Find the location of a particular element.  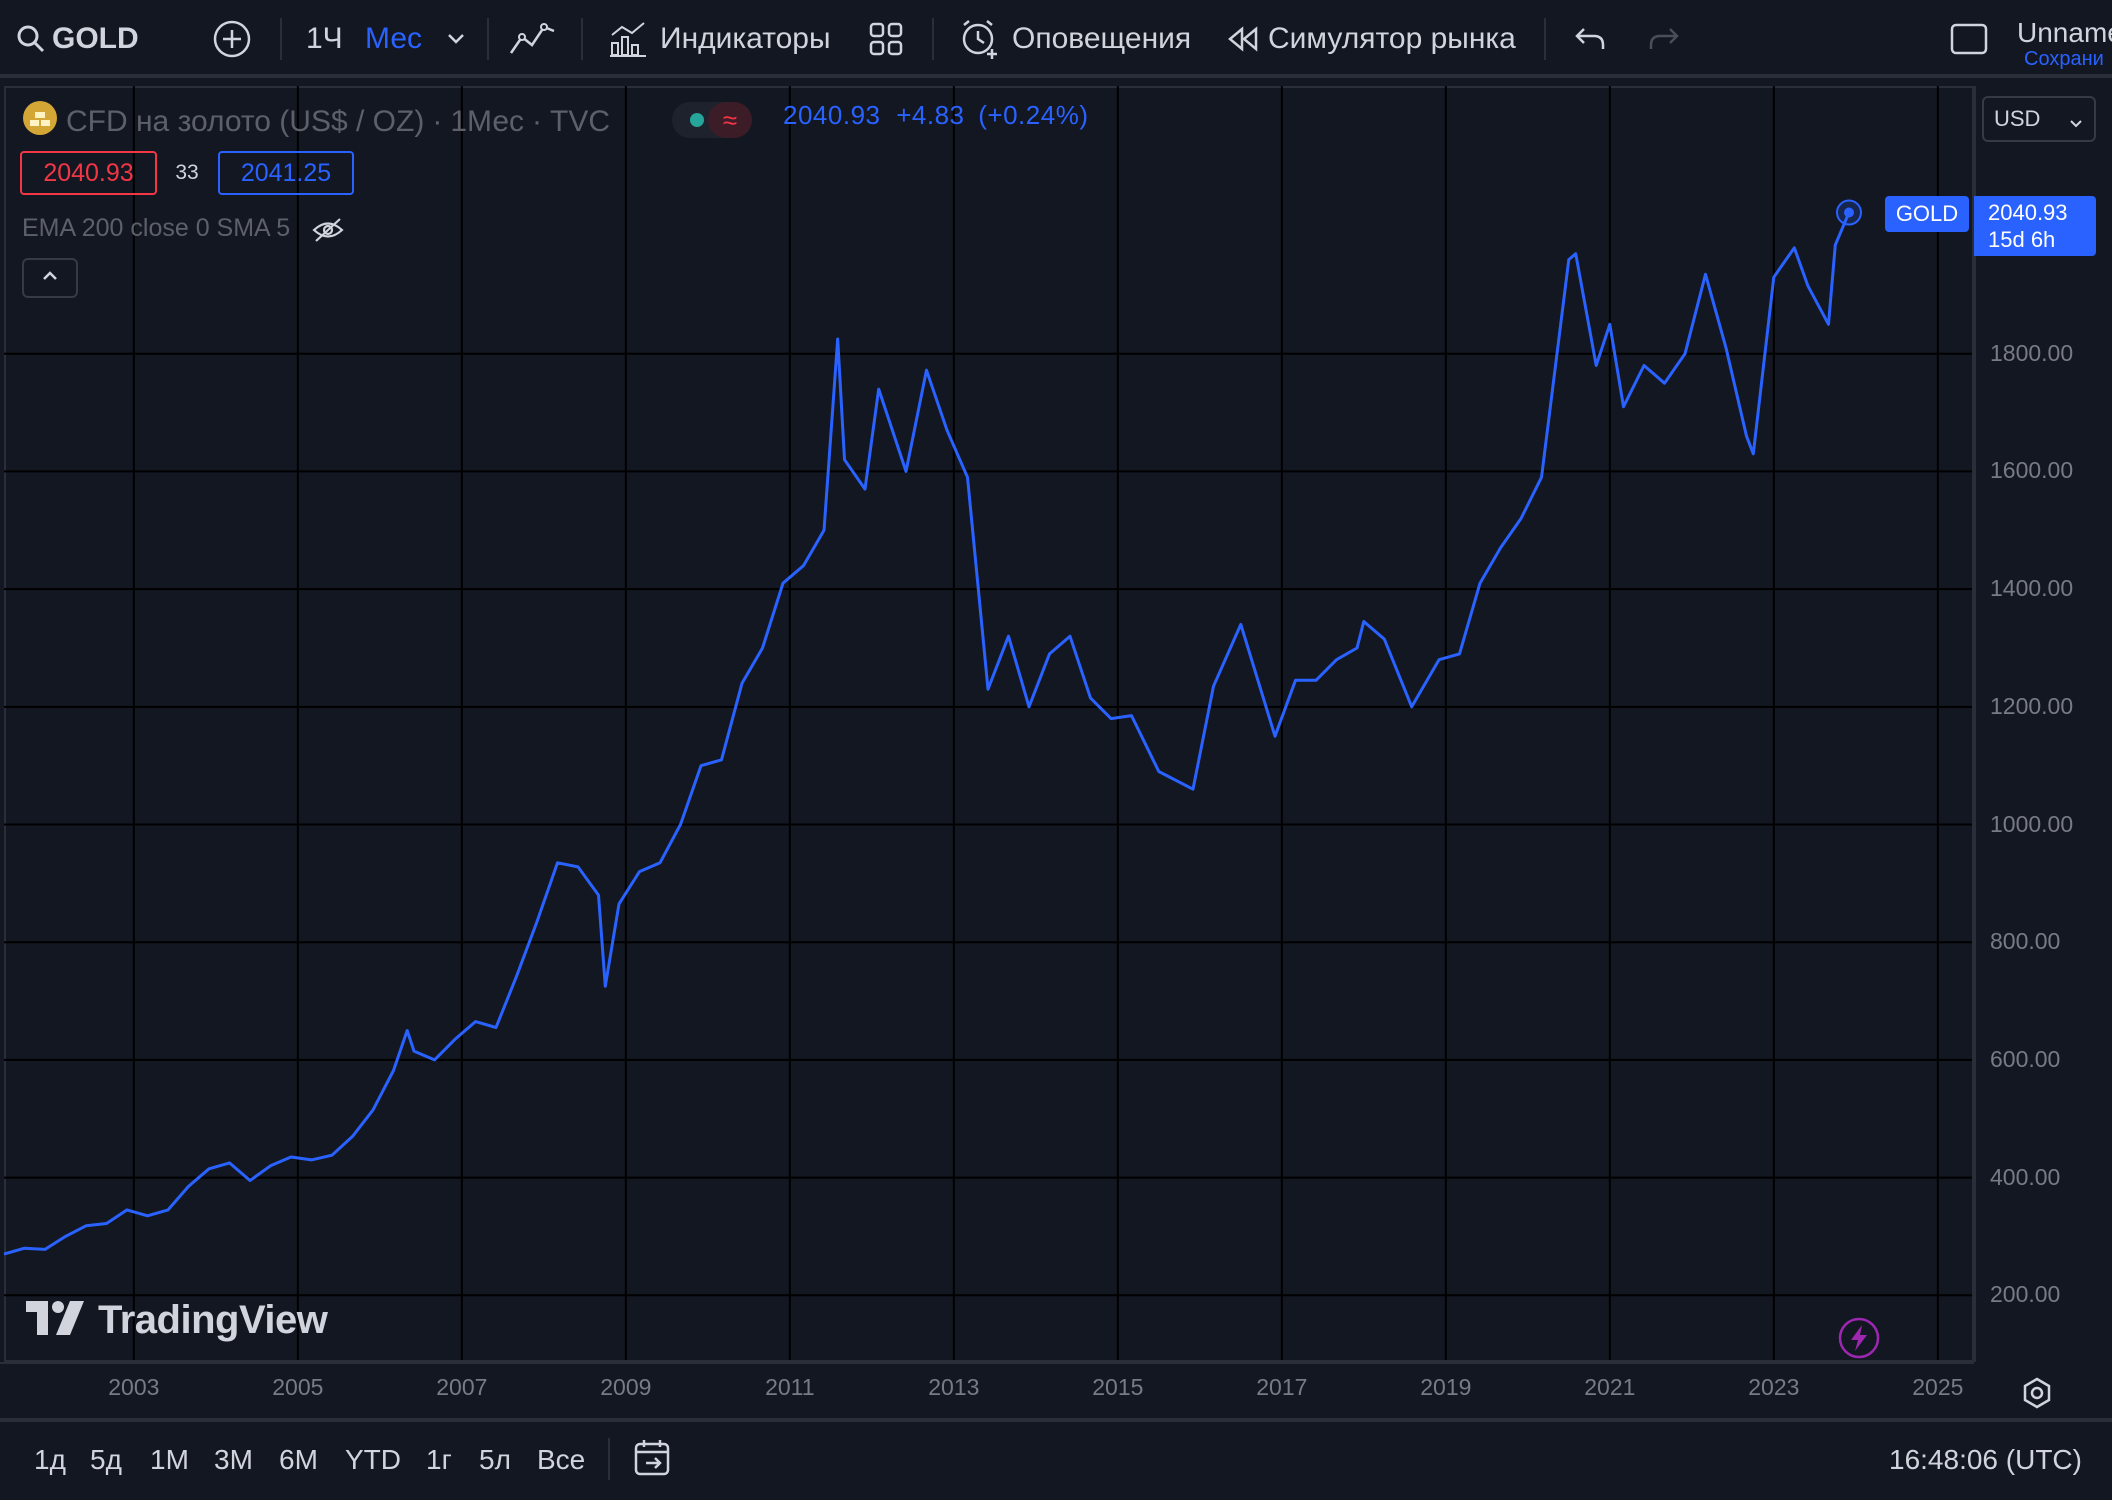

price-tick-label: 1400.00 is located at coordinates (2032, 588).